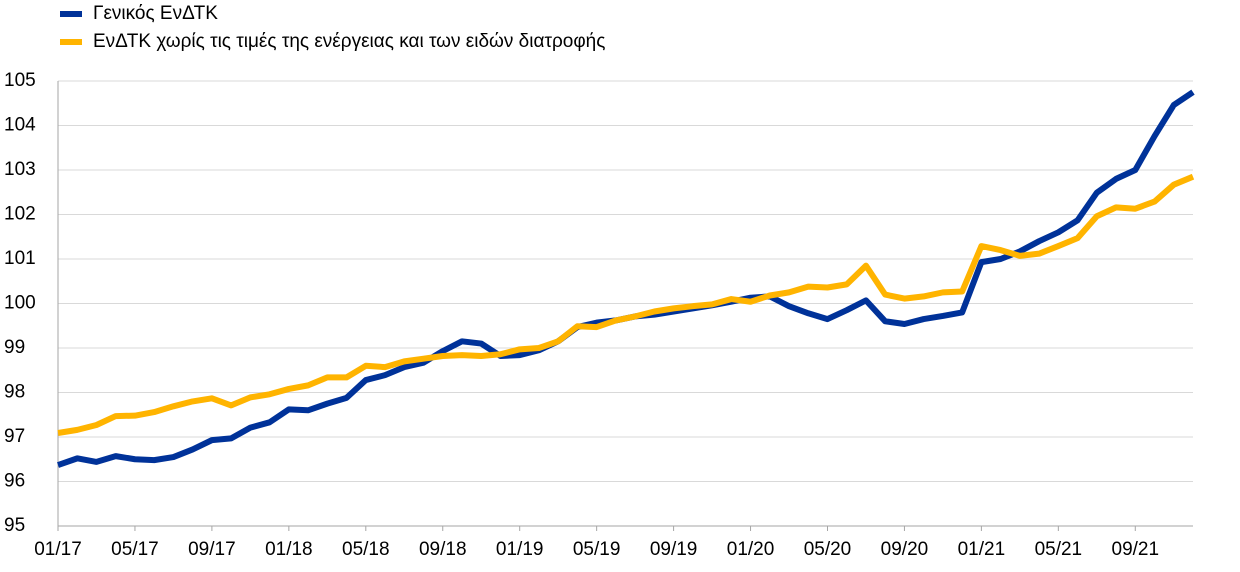 The image size is (1240, 572). I want to click on x-tick-label: 01/19, so click(520, 549).